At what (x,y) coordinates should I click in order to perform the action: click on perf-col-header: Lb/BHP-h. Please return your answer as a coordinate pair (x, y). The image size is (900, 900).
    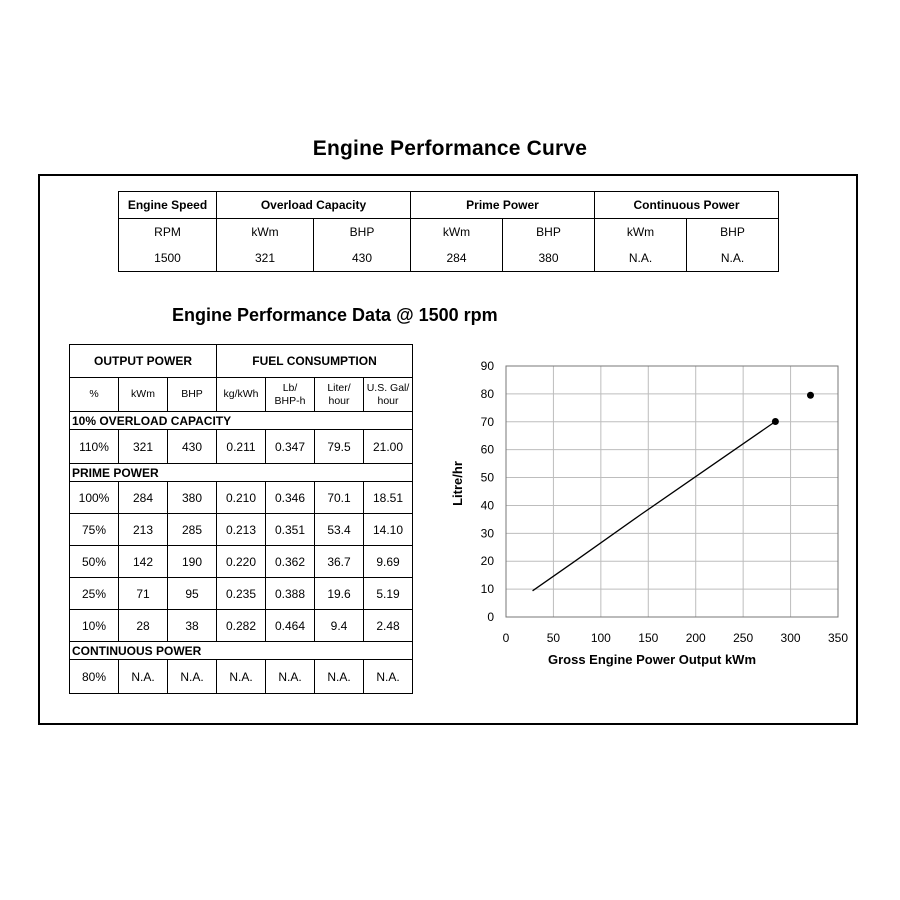
    Looking at the image, I should click on (290, 394).